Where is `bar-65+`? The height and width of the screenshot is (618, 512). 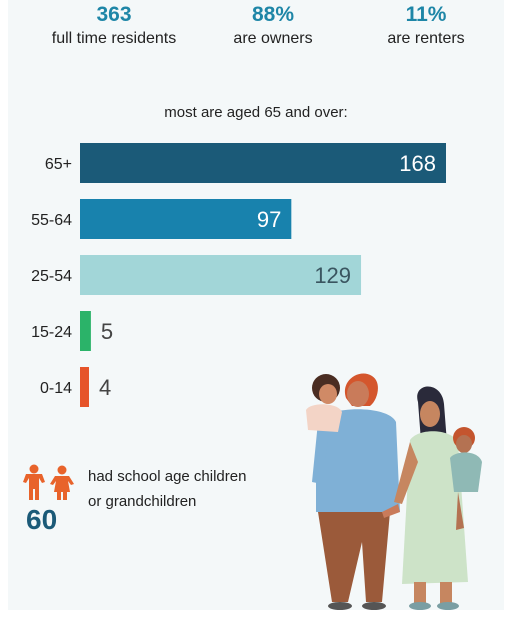 bar-65+ is located at coordinates (263, 163).